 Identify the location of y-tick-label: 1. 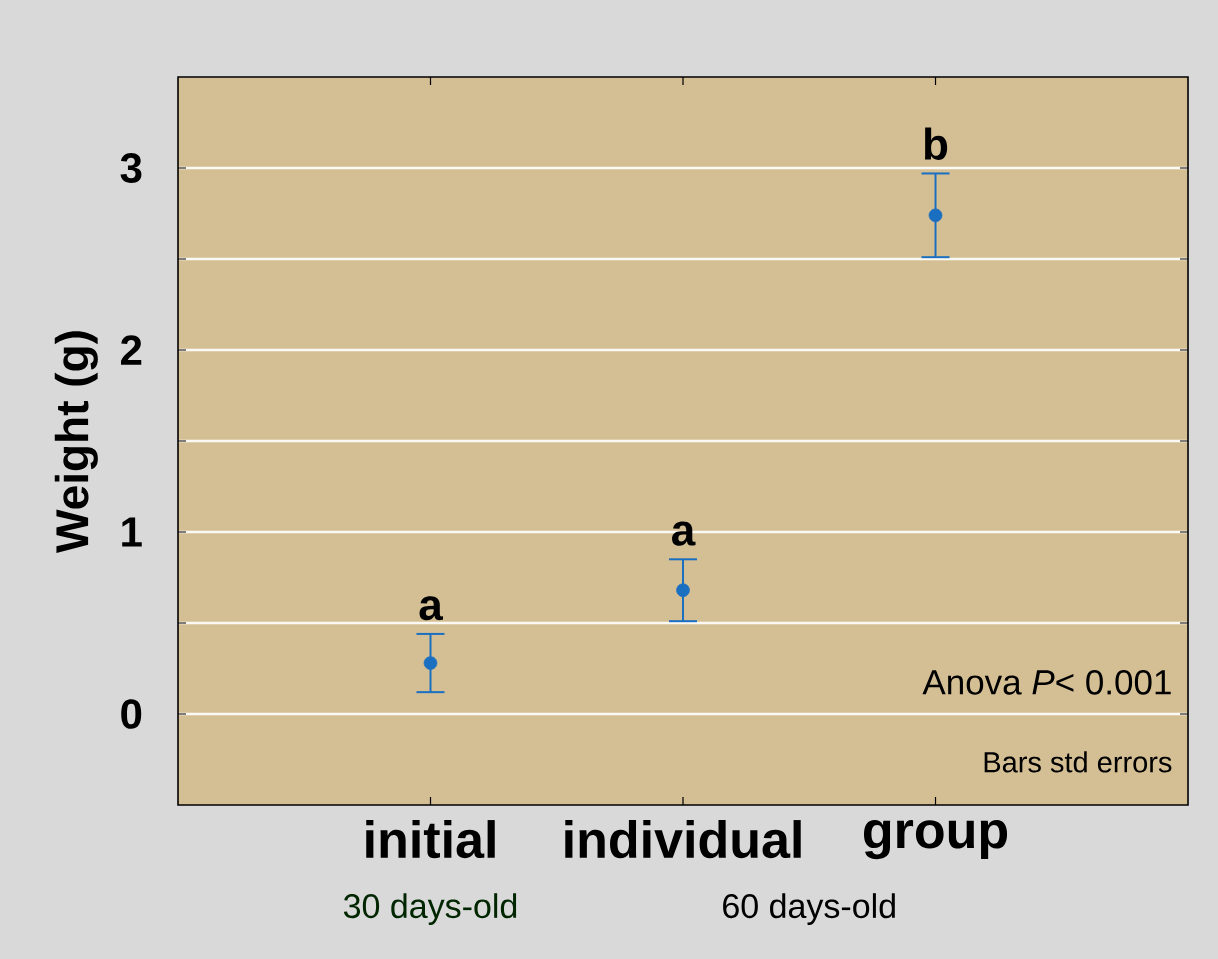
(132, 532).